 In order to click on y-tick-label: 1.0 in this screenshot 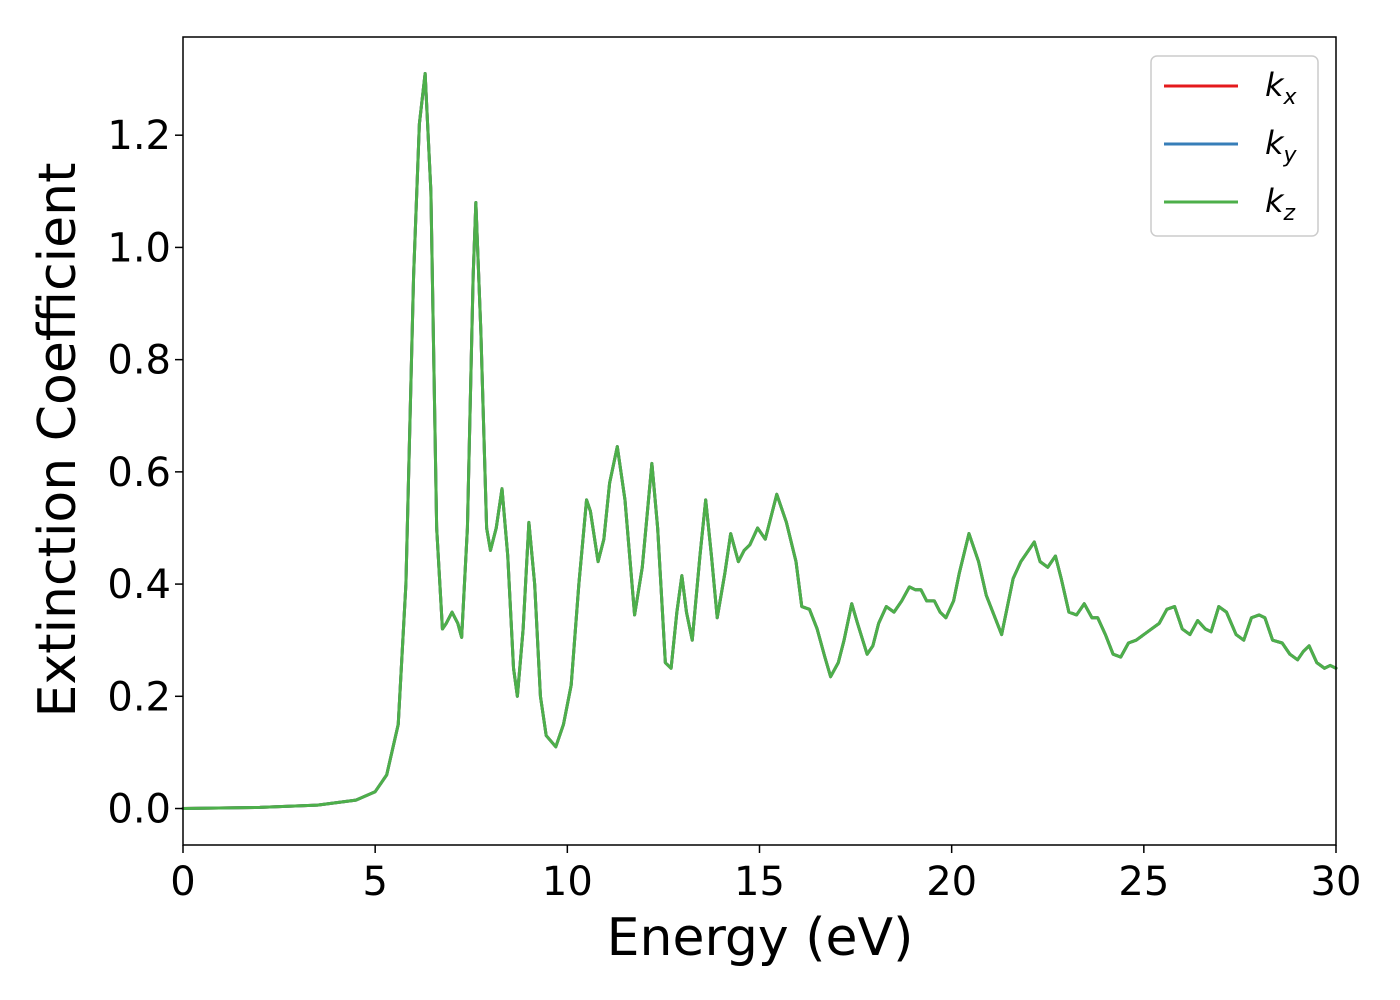, I will do `click(139, 248)`.